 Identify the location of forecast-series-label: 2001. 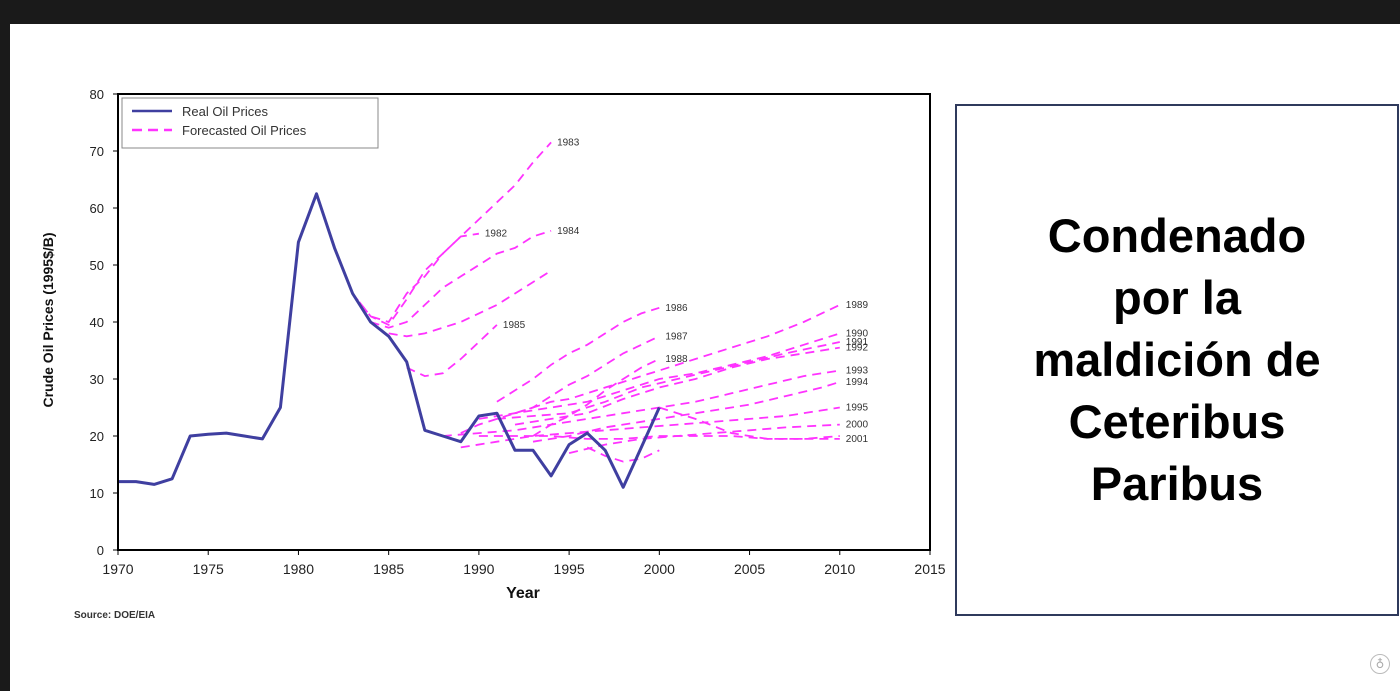
(857, 439).